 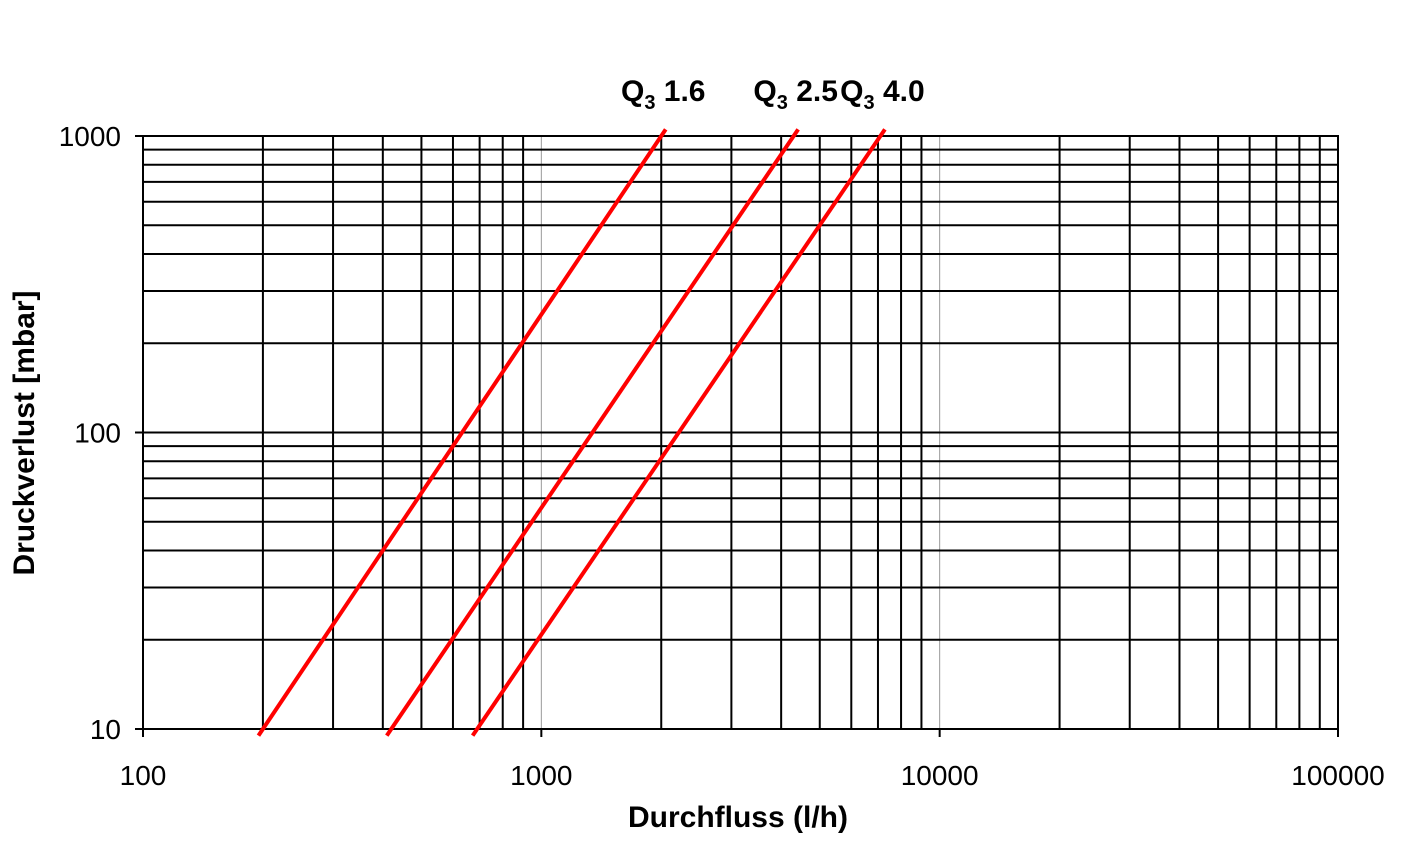 I want to click on series-label: Q3 2.5, so click(x=795, y=94).